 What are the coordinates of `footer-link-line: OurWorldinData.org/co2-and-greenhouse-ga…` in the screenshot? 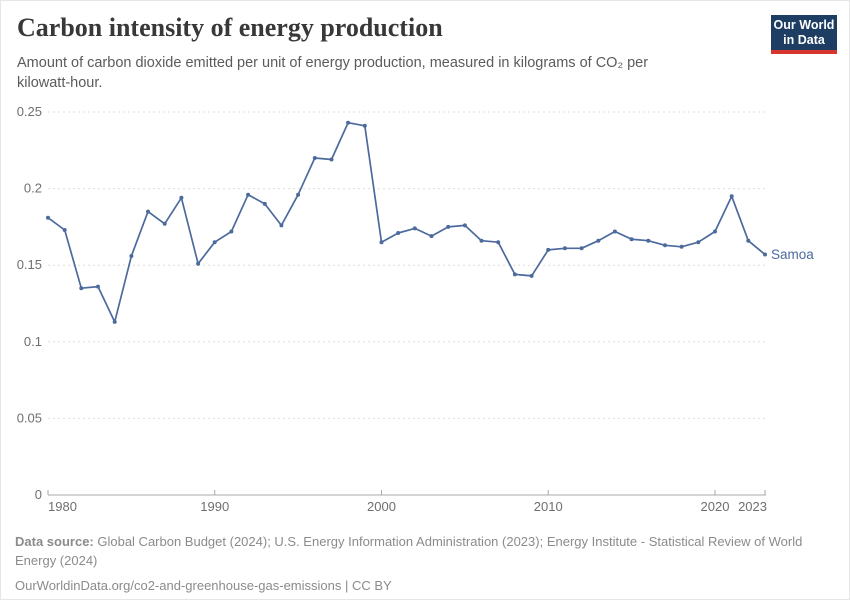 It's located at (203, 585).